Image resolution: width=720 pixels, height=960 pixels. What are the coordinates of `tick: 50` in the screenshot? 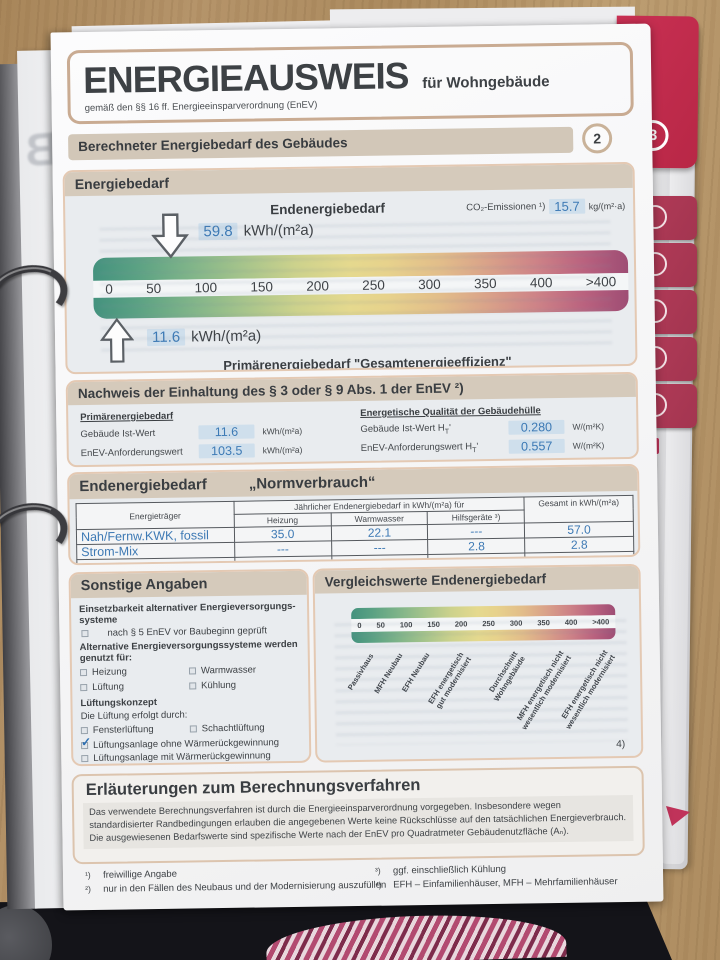 It's located at (154, 288).